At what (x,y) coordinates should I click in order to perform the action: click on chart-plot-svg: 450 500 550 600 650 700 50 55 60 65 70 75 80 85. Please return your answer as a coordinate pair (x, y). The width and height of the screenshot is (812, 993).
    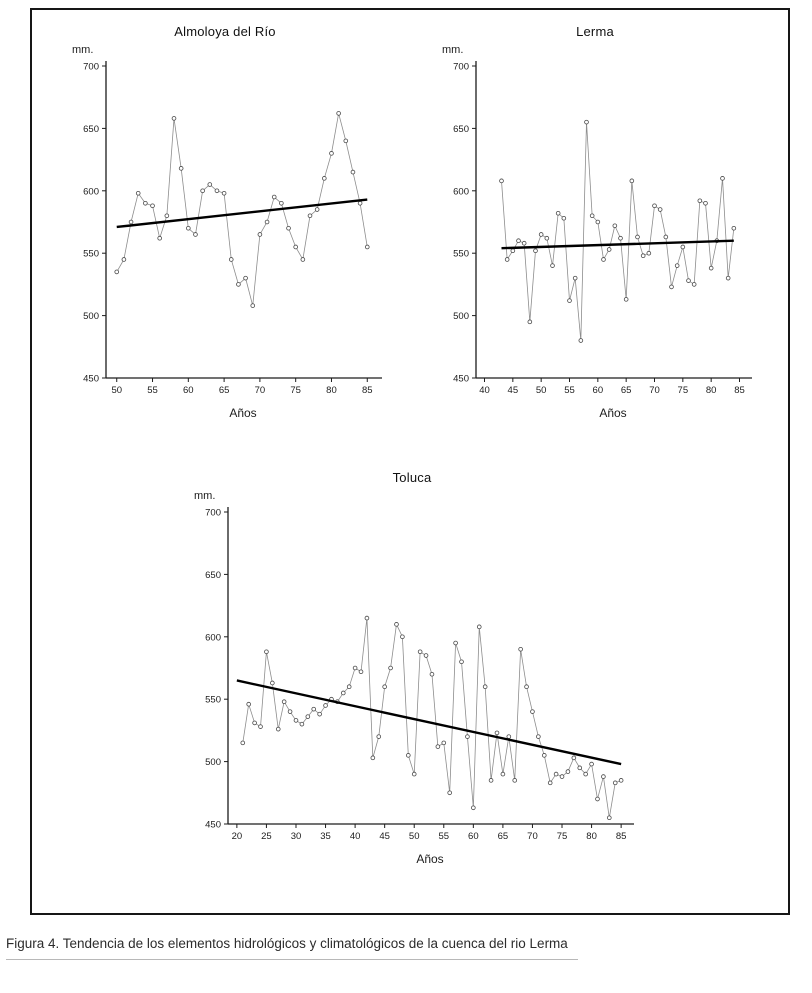
    Looking at the image, I should click on (232, 228).